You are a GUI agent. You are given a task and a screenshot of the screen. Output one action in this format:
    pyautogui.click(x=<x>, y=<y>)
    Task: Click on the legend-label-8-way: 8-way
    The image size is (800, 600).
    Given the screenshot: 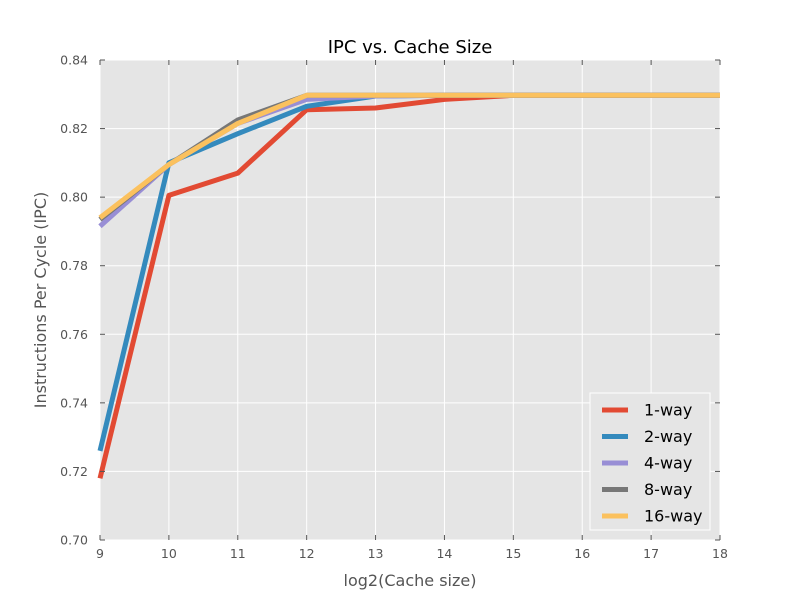 What is the action you would take?
    pyautogui.click(x=668, y=489)
    